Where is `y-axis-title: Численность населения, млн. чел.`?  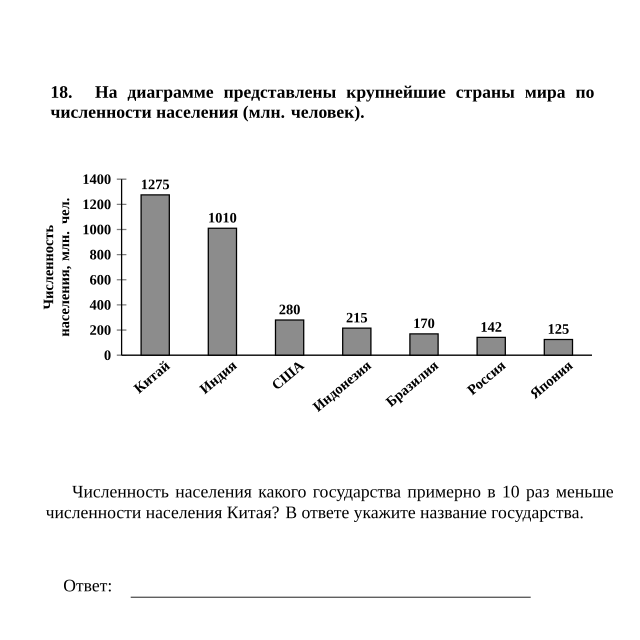
y-axis-title: Численность населения, млн. чел. is located at coordinates (58, 267).